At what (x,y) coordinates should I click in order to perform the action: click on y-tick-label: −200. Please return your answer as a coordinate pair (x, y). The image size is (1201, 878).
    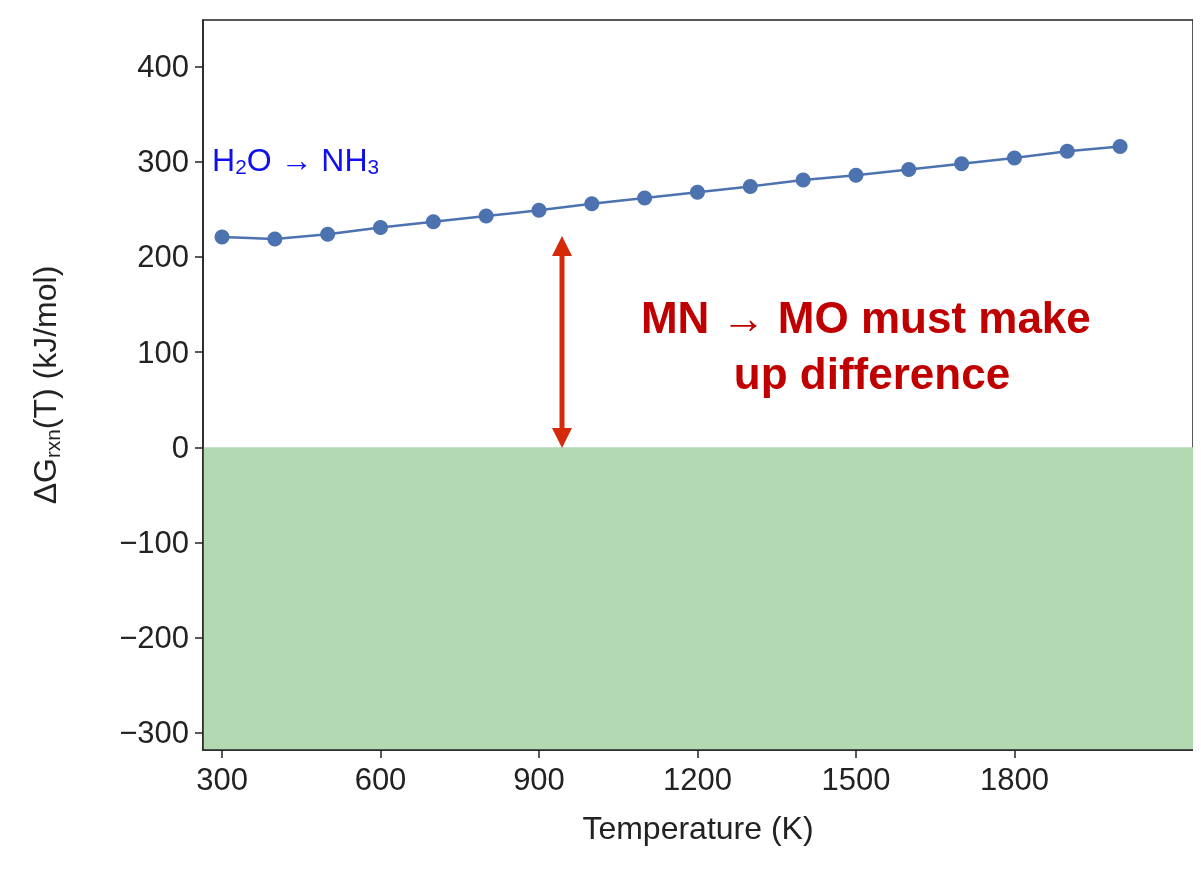
    Looking at the image, I should click on (154, 638).